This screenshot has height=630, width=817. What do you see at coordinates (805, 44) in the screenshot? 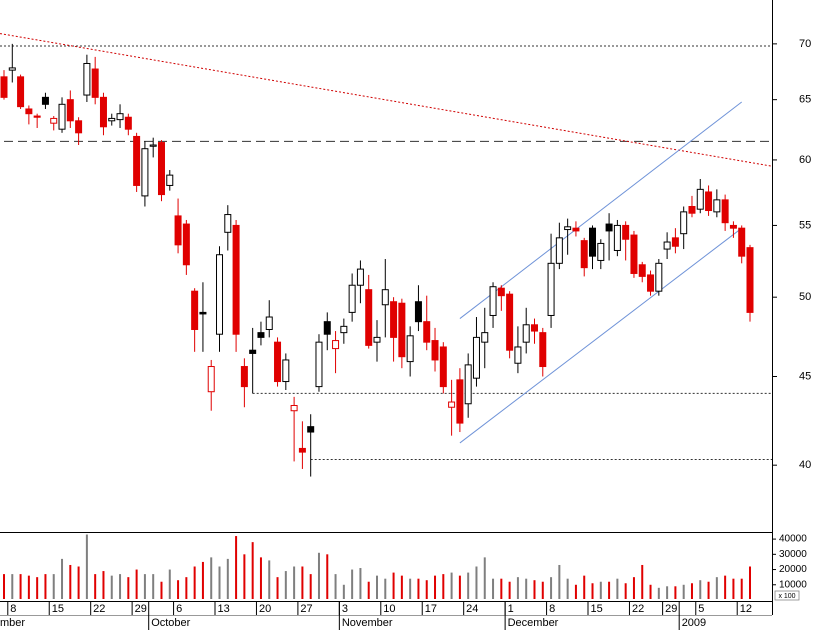
I see `y-tick-label: 70` at bounding box center [805, 44].